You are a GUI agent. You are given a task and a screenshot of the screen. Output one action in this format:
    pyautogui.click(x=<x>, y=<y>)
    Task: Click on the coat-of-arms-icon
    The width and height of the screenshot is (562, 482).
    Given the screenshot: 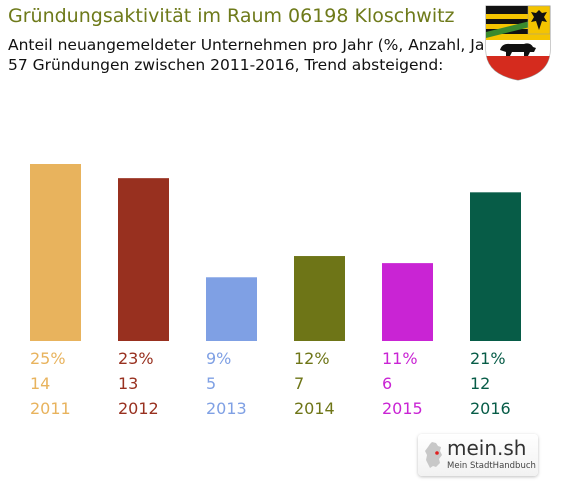 What is the action you would take?
    pyautogui.click(x=518, y=43)
    